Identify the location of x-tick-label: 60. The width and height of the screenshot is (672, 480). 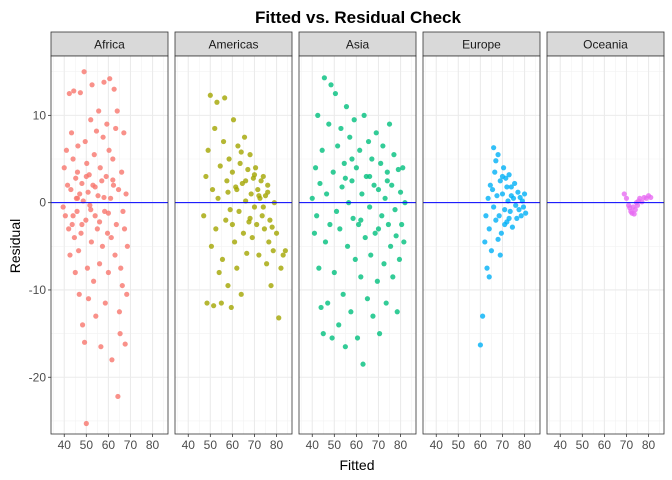
(357, 445).